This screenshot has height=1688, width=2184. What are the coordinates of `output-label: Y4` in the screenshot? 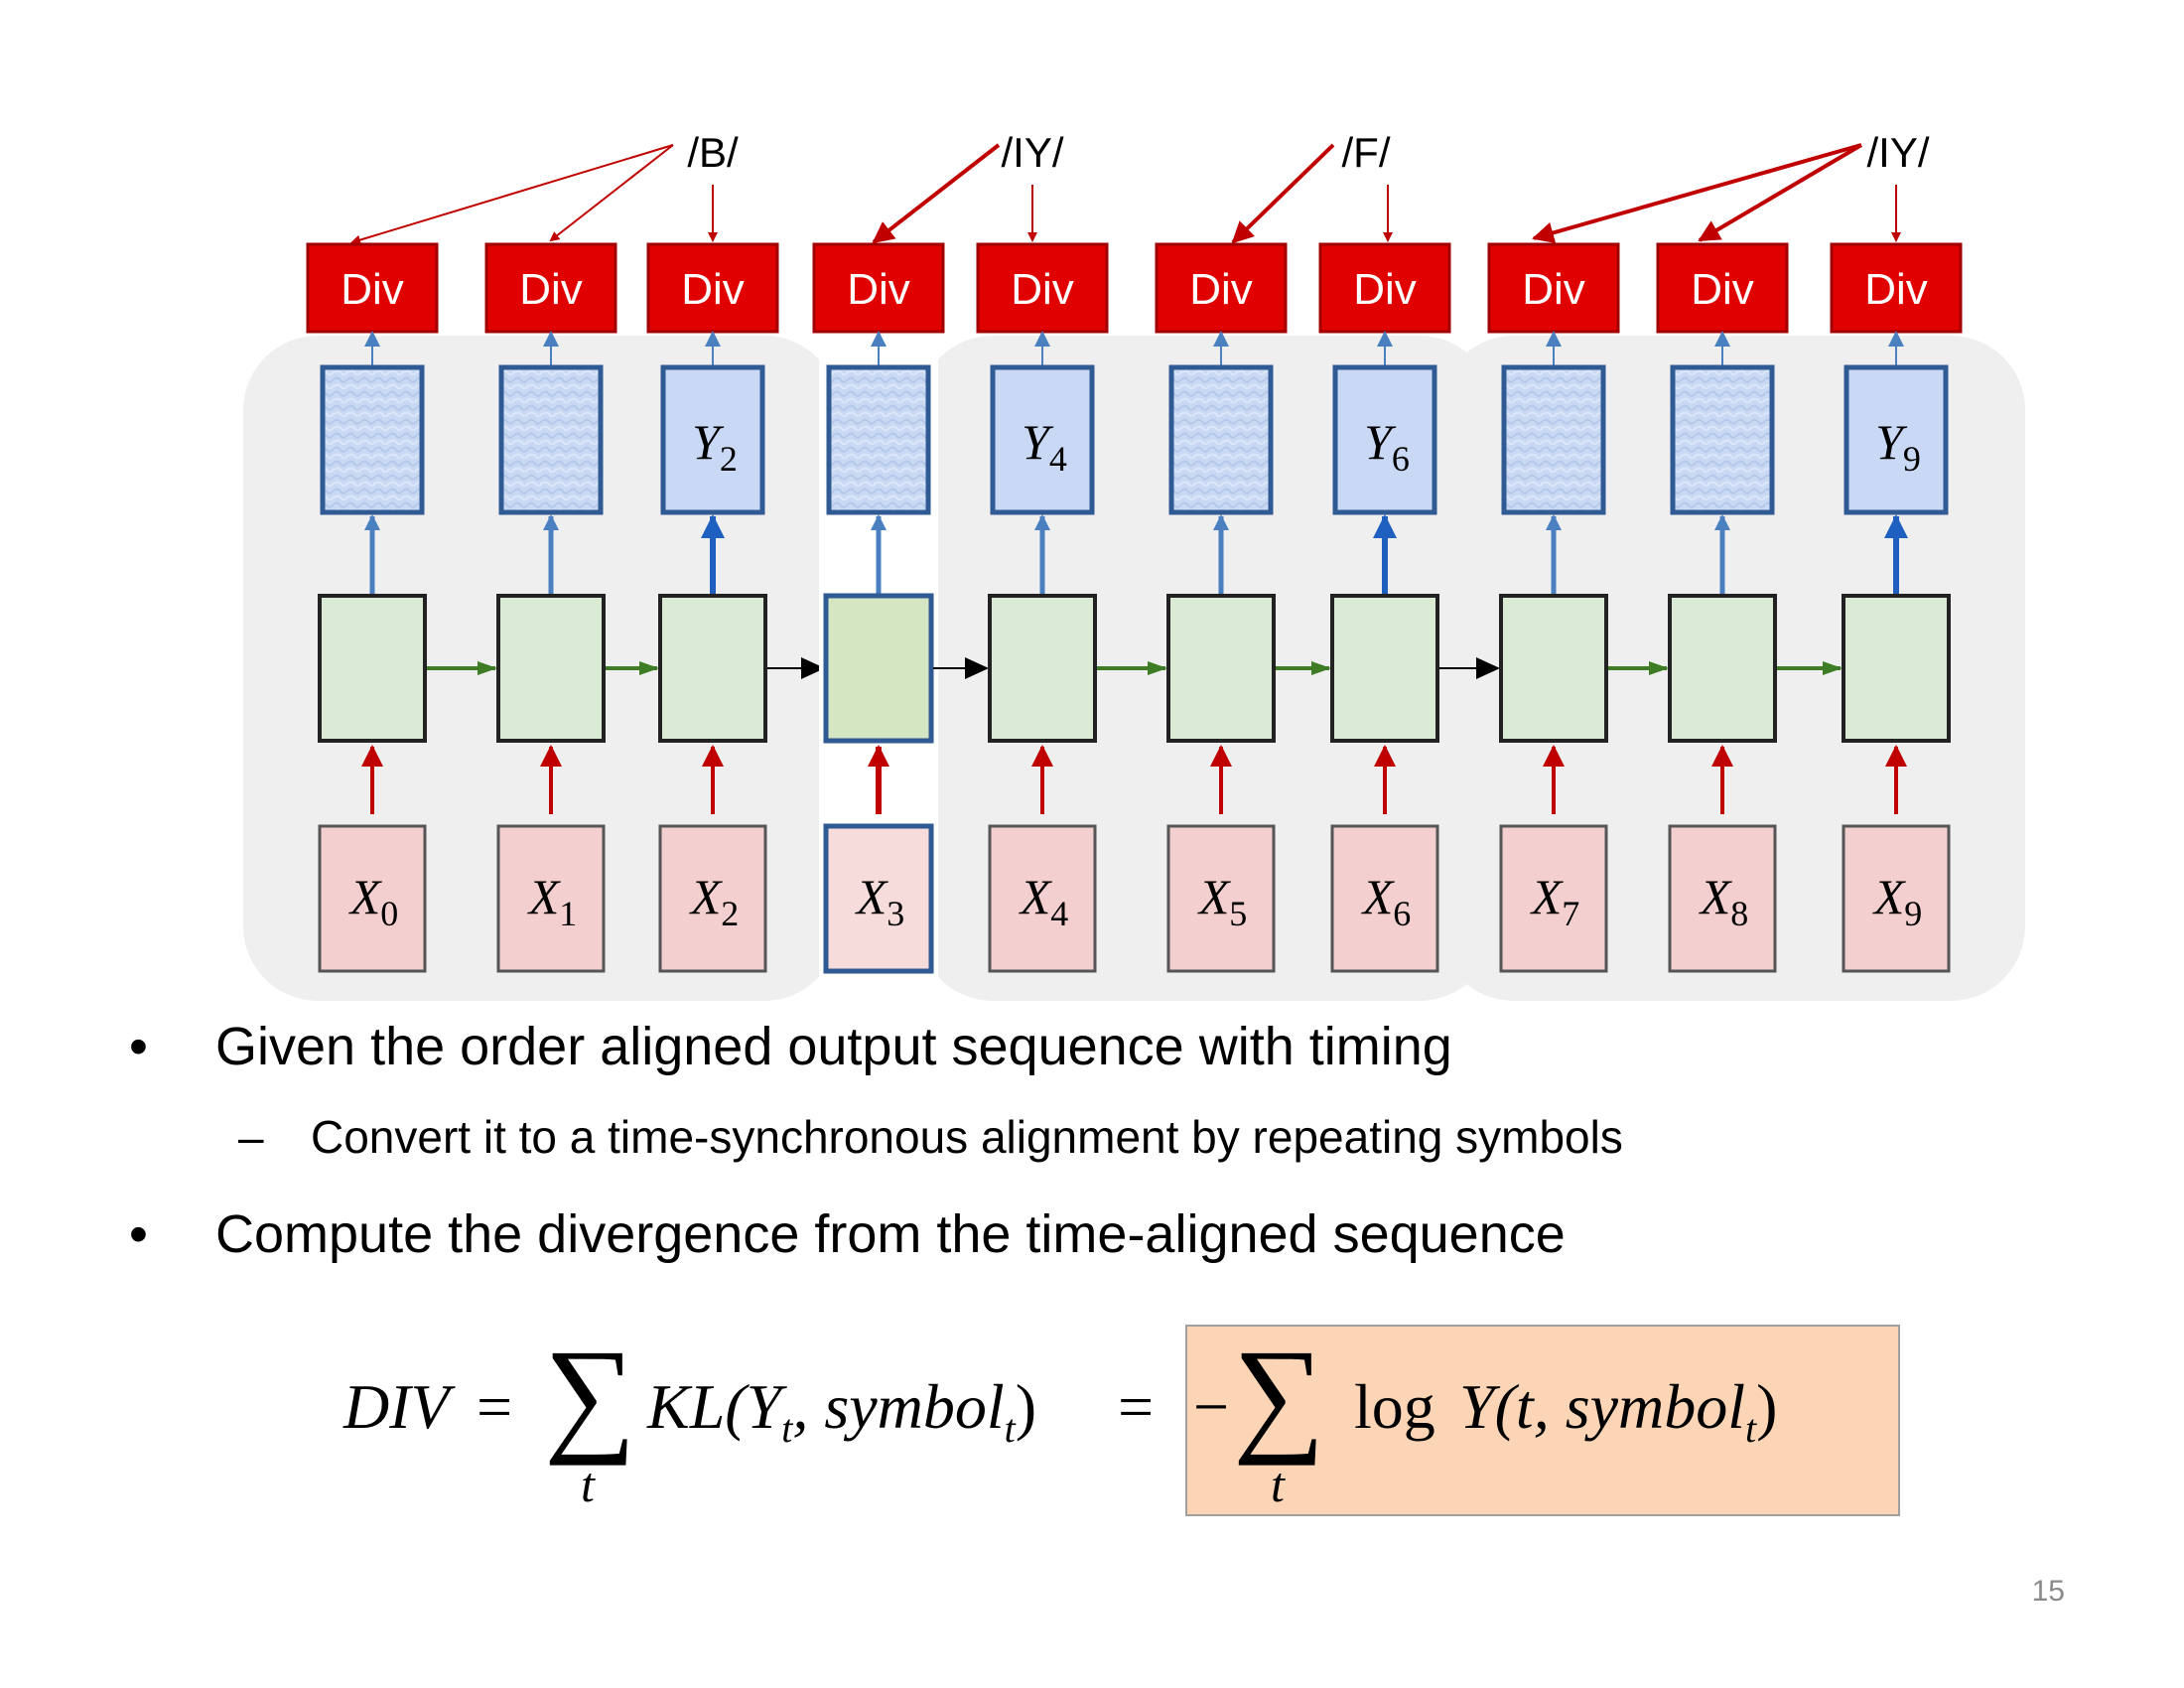 It's located at (1044, 446).